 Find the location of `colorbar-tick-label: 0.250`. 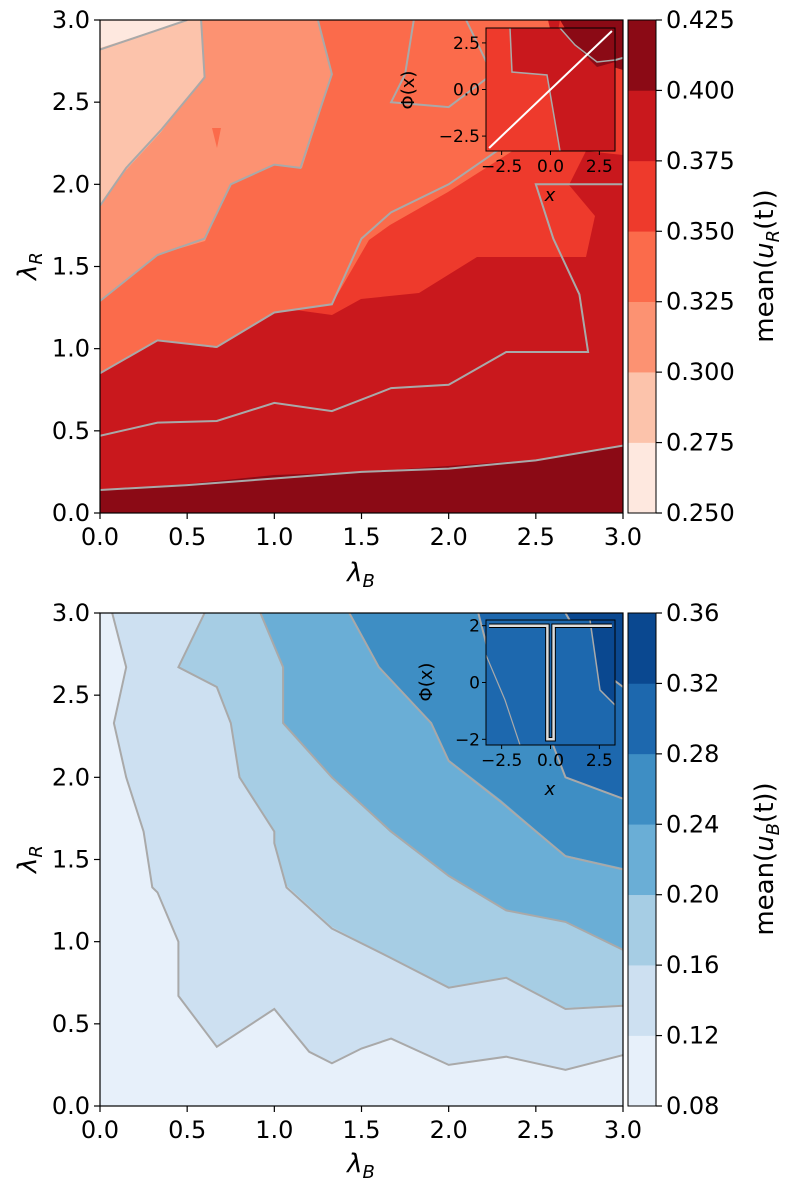

colorbar-tick-label: 0.250 is located at coordinates (700, 513).